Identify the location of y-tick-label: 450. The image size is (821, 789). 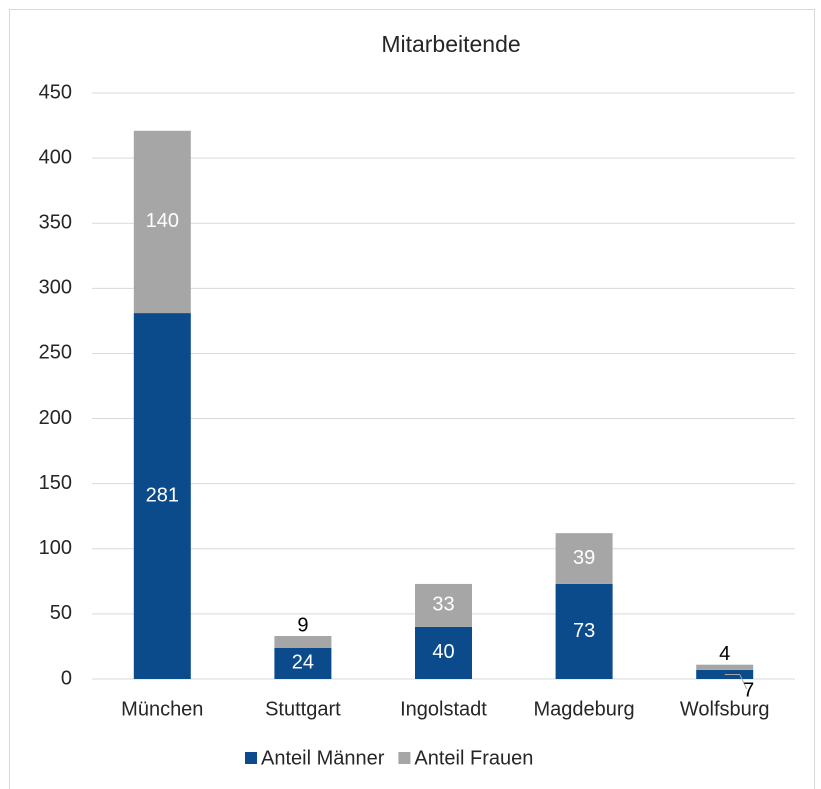
(55, 92).